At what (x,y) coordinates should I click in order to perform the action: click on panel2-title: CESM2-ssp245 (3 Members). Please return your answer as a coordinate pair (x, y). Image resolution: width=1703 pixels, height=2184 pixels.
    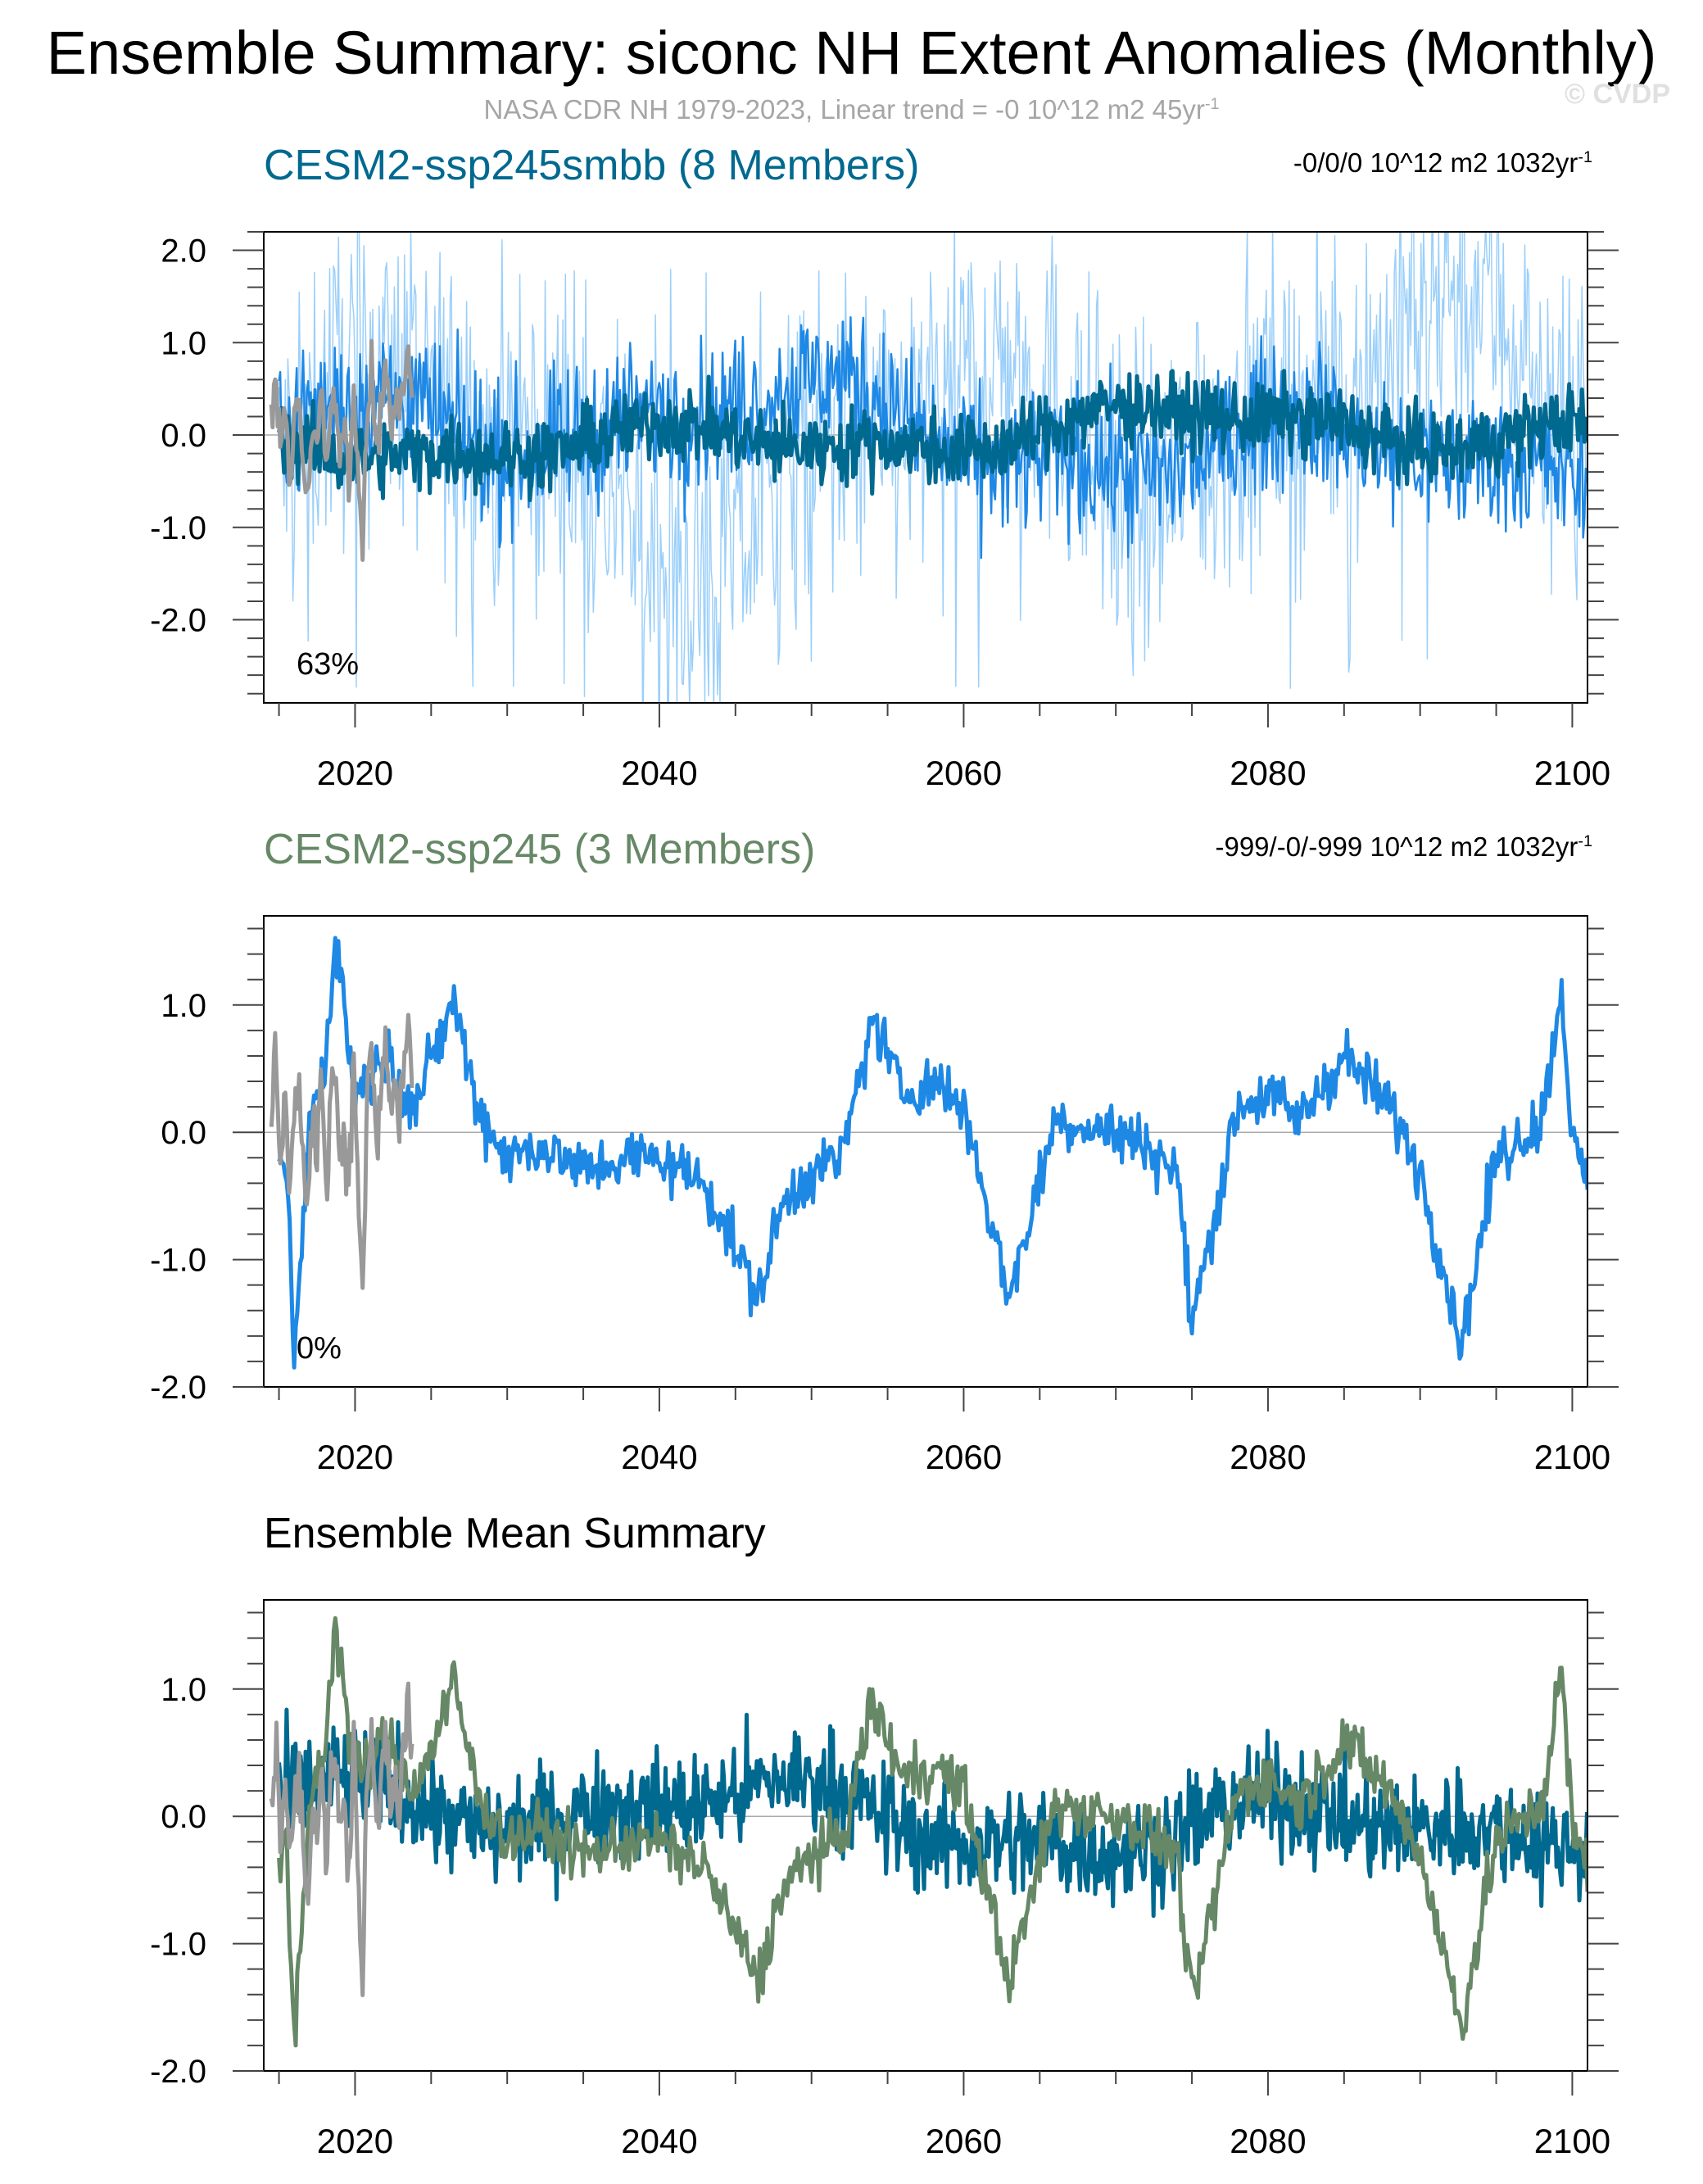
    Looking at the image, I should click on (540, 849).